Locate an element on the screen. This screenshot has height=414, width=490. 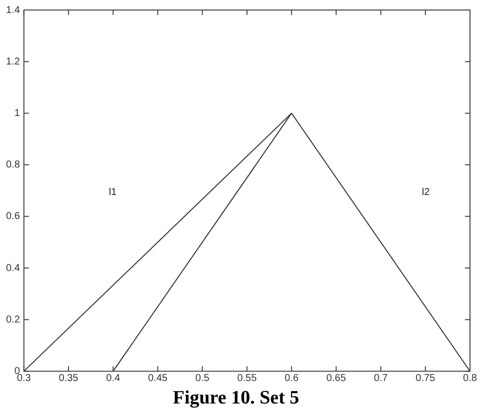
y-tick-label: 0.6 is located at coordinates (13, 216).